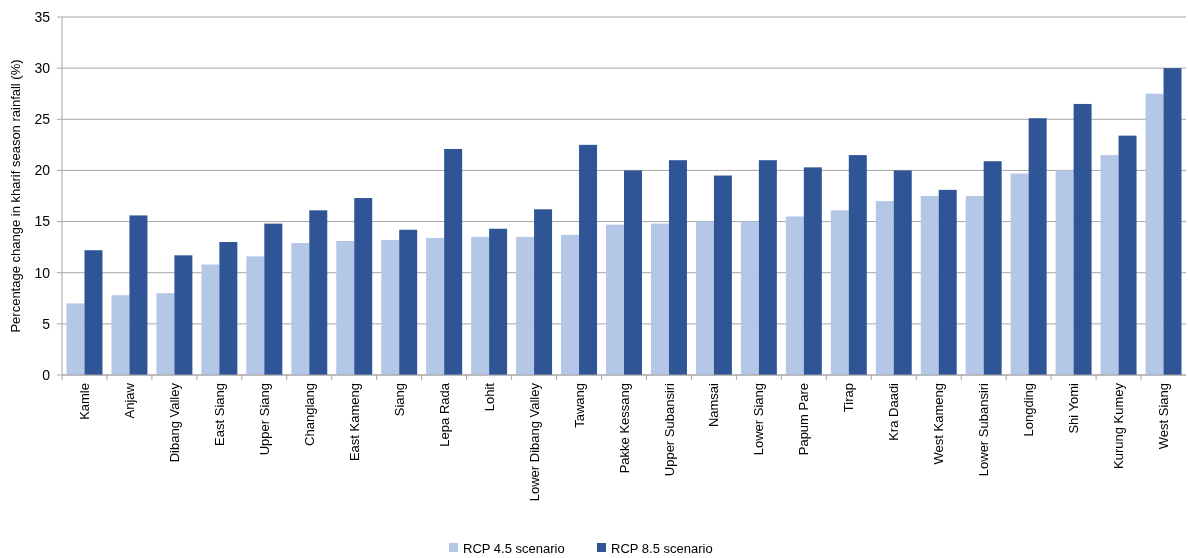  Describe the element at coordinates (354, 422) in the screenshot. I see `x-tick-label: East Kameng` at that location.